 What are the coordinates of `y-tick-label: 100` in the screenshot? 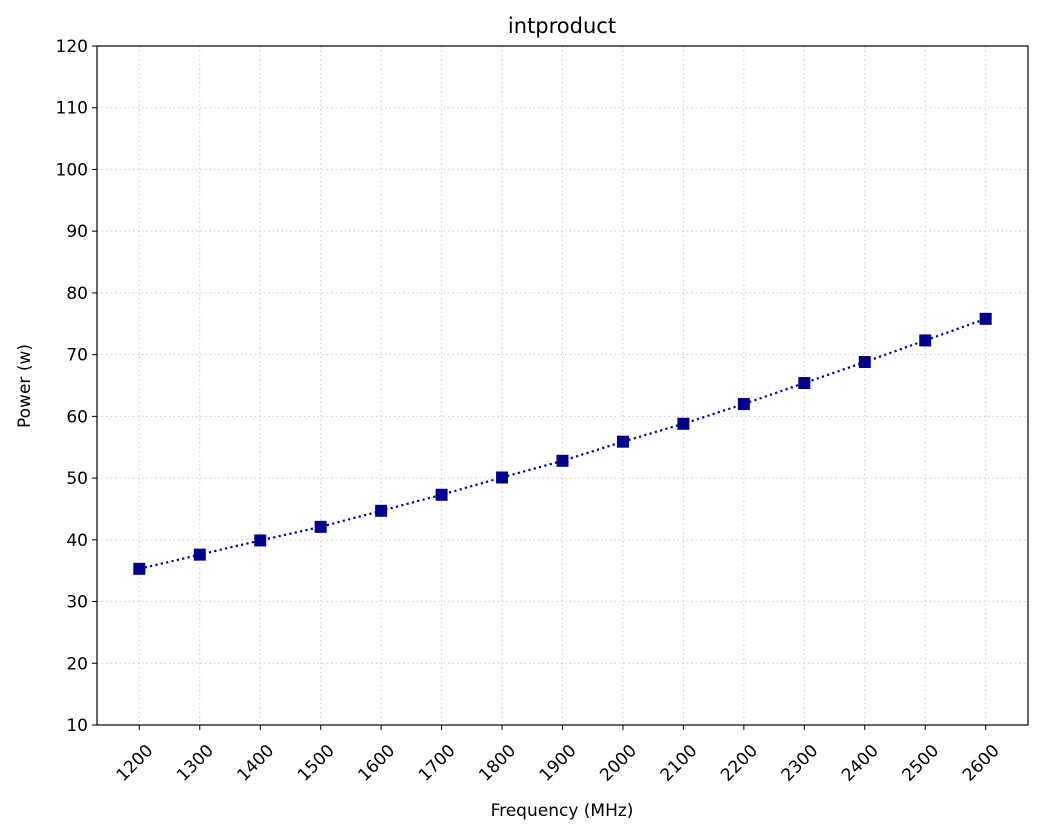 It's located at (72, 170).